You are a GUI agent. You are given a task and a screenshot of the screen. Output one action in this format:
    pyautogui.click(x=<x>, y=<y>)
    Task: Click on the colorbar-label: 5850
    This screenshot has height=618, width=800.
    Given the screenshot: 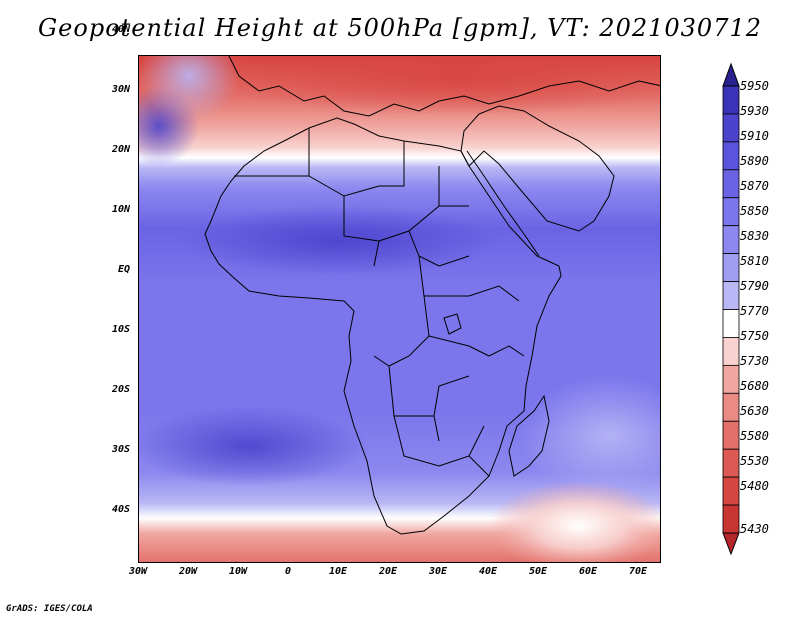 What is the action you would take?
    pyautogui.click(x=754, y=211)
    